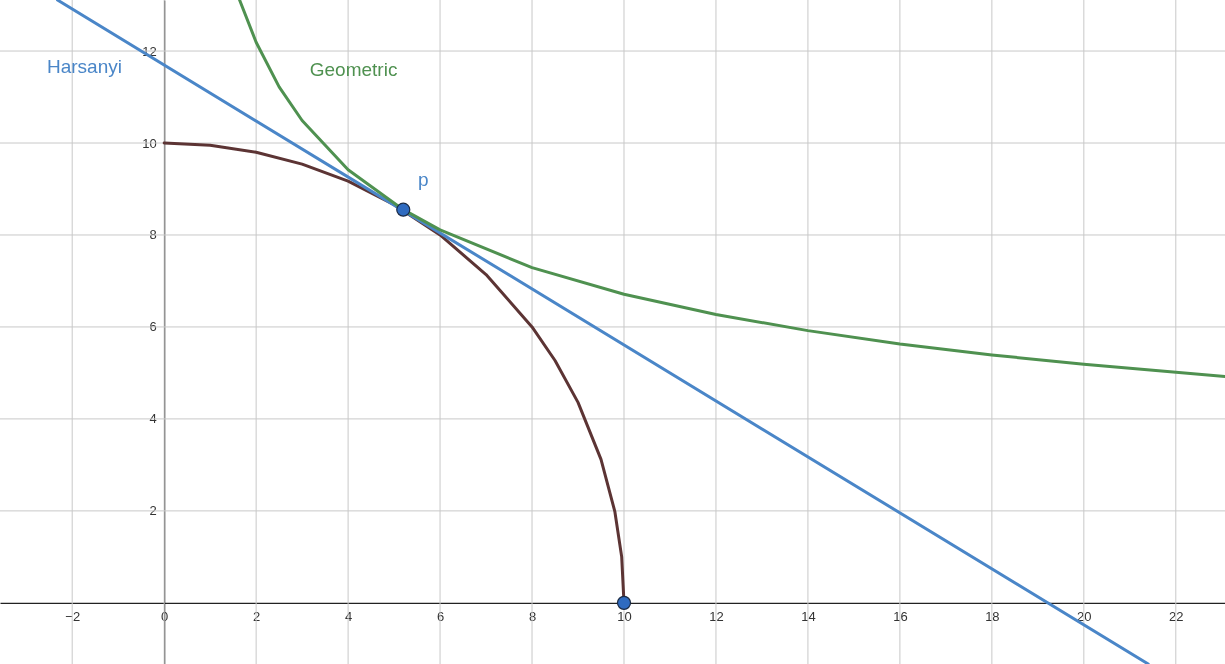 This screenshot has width=1225, height=664. Describe the element at coordinates (353, 69) in the screenshot. I see `series-label: Geometric` at that location.